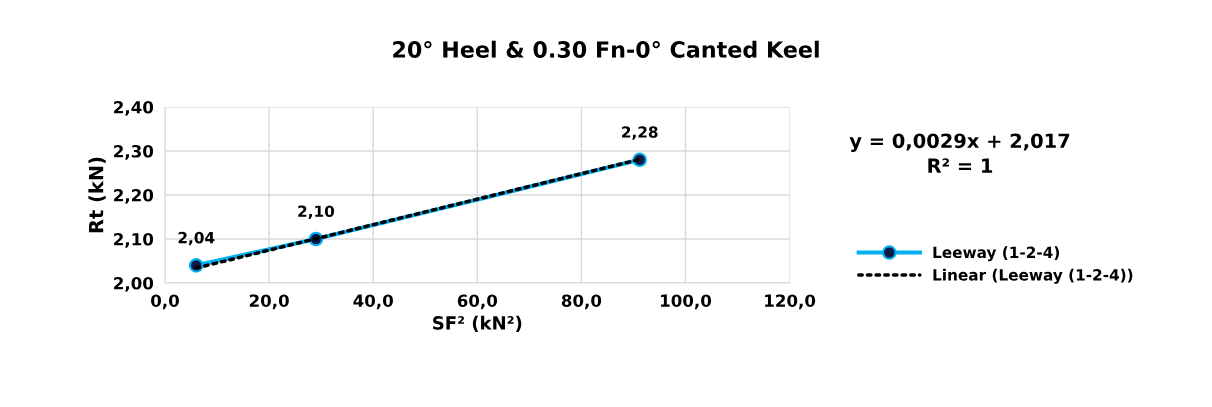  What do you see at coordinates (686, 302) in the screenshot?
I see `x-tick-label: 100,0` at bounding box center [686, 302].